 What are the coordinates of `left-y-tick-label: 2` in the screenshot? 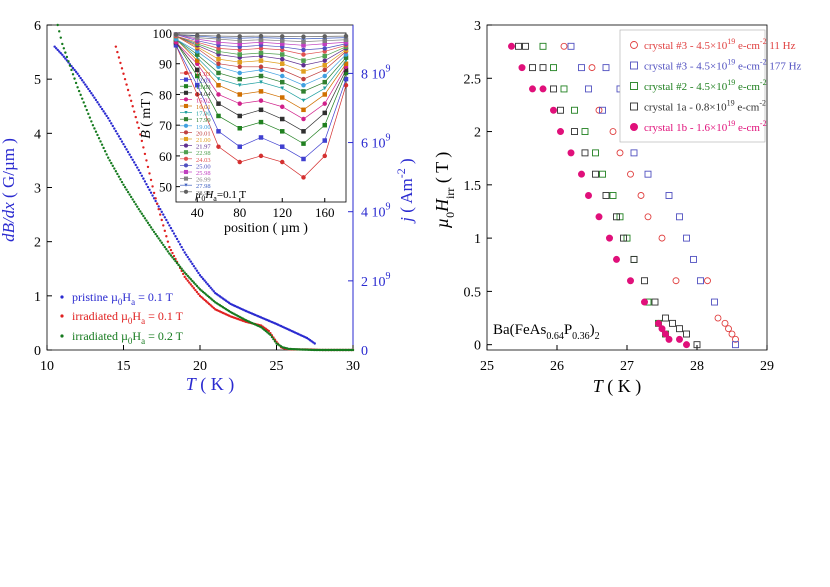 It's located at (37, 243).